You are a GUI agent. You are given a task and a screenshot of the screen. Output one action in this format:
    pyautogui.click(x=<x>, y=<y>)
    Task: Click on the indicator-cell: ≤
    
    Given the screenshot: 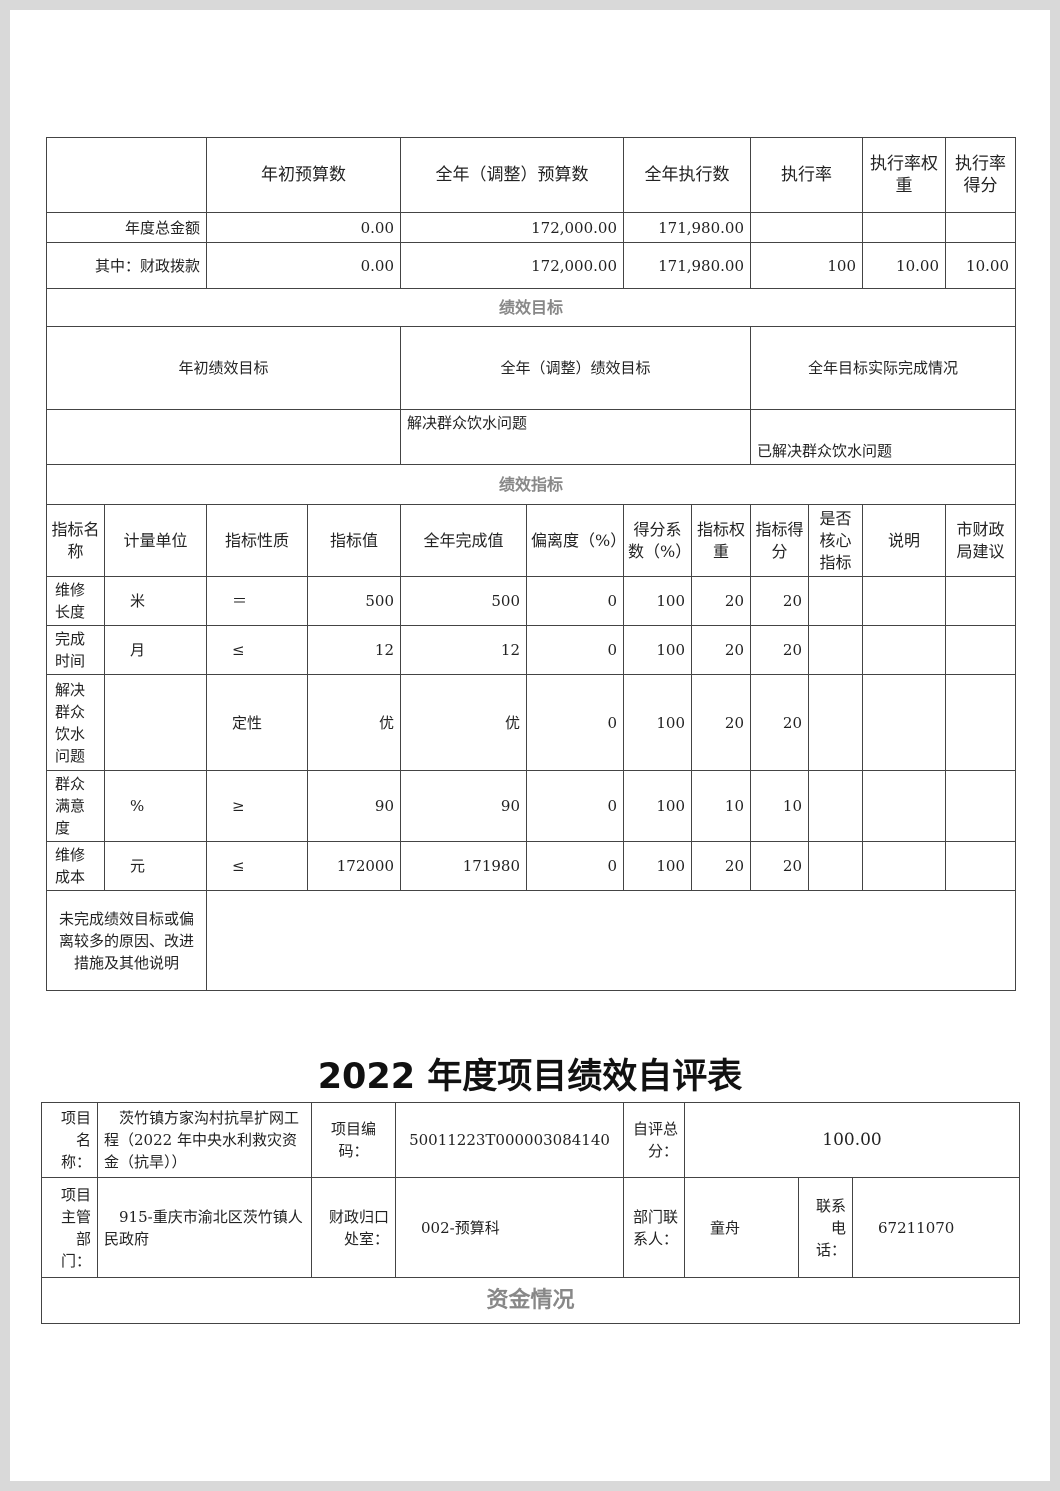 What is the action you would take?
    pyautogui.click(x=257, y=866)
    